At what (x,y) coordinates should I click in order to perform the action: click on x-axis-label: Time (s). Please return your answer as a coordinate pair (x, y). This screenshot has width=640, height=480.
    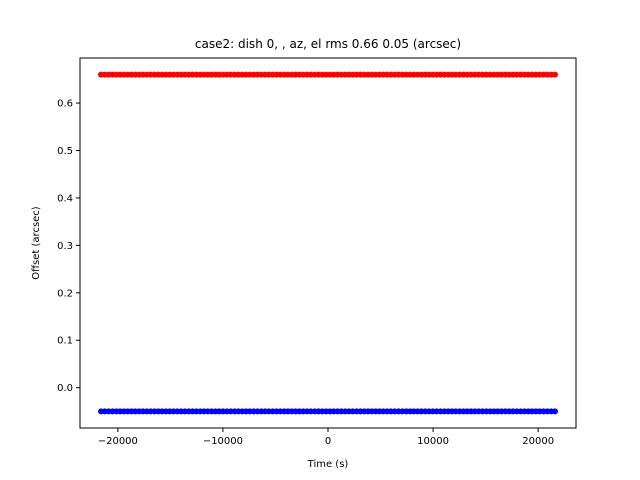
    Looking at the image, I should click on (328, 464).